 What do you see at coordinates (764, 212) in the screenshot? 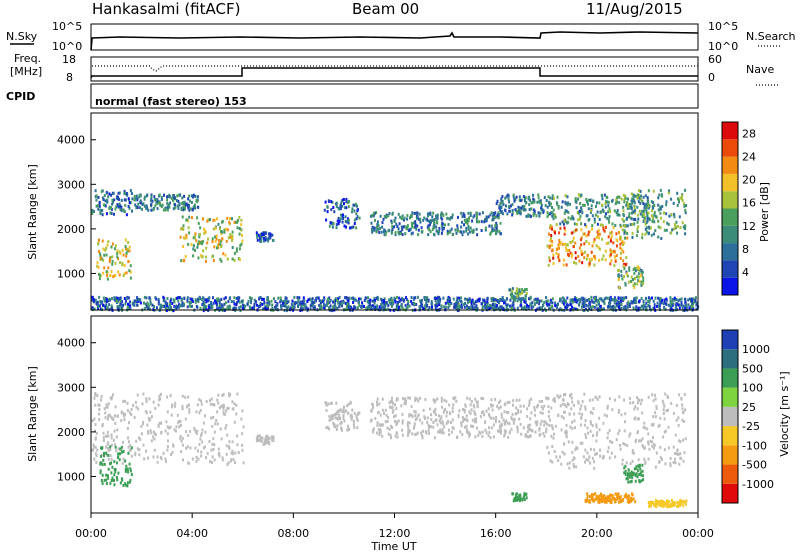
I see `power-colorbar-label: Power [dB]` at bounding box center [764, 212].